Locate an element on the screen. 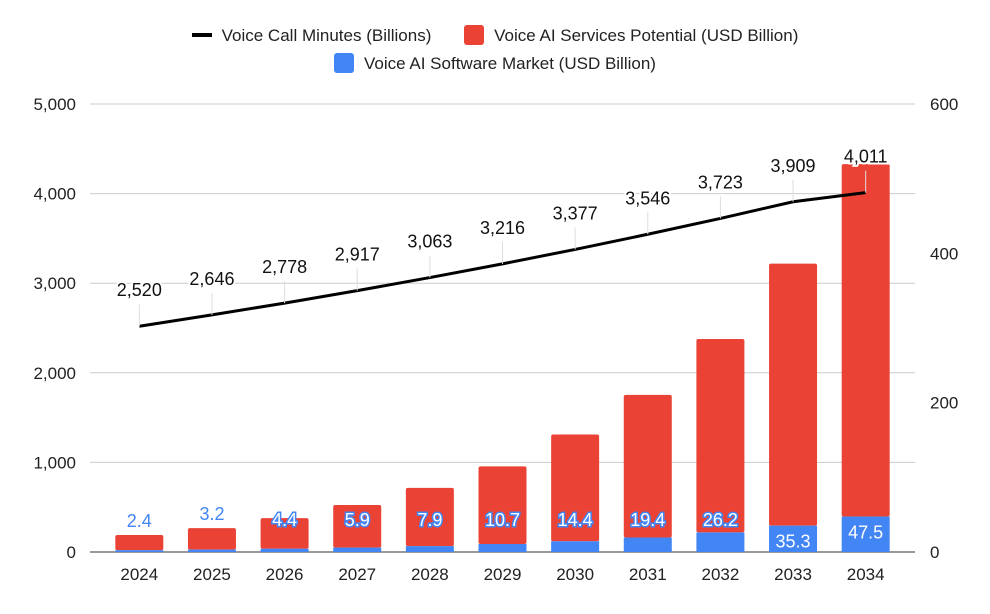 This screenshot has width=990, height=614. right-axis-tick-label: 0 is located at coordinates (934, 552).